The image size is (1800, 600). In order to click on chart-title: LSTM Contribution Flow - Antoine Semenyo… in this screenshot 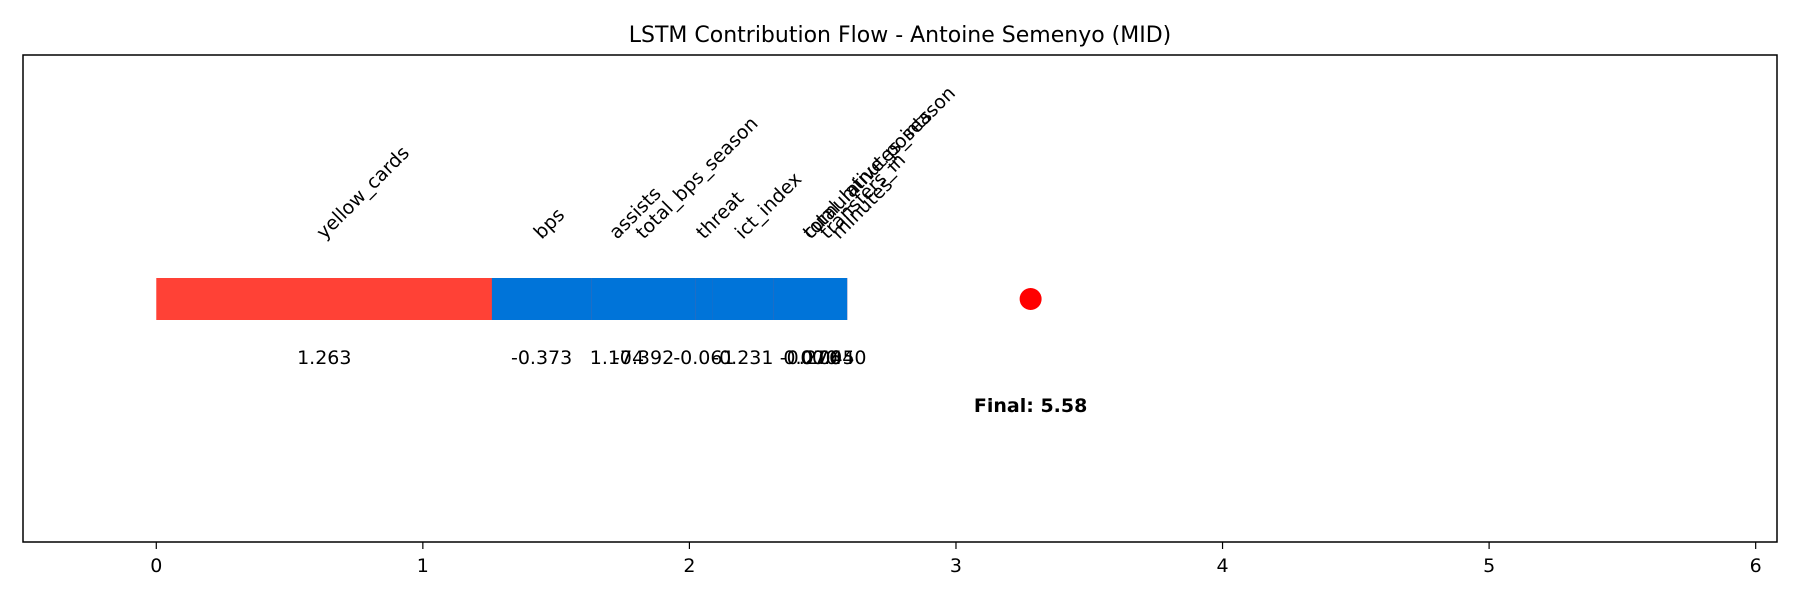, I will do `click(900, 35)`.